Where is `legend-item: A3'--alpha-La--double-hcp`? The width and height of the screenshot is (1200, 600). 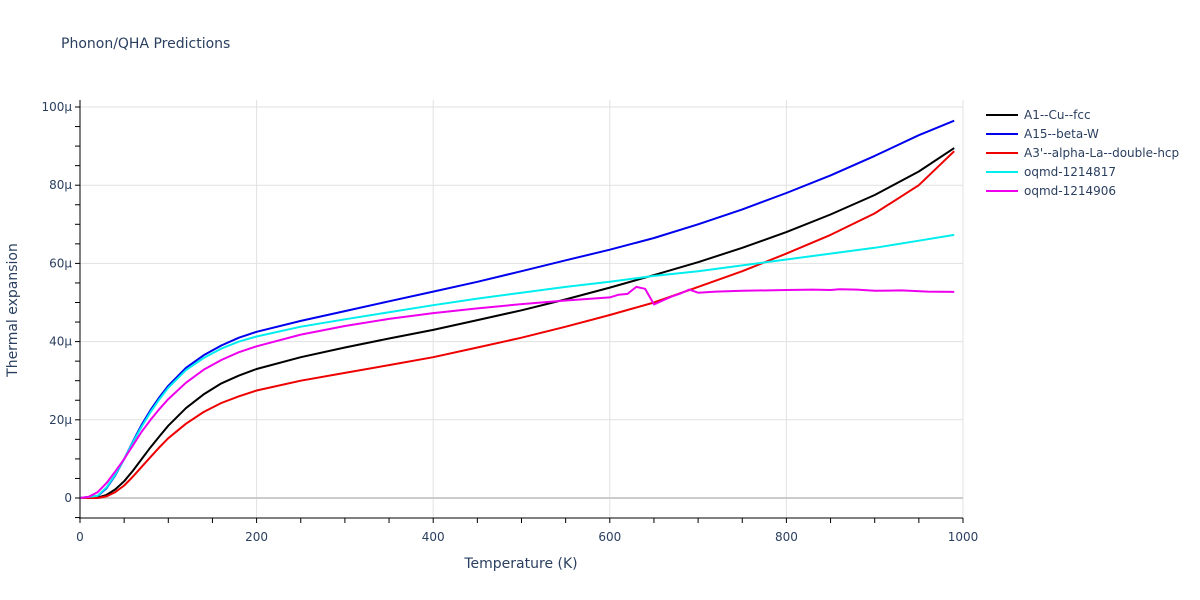 legend-item: A3'--alpha-La--double-hcp is located at coordinates (1079, 152).